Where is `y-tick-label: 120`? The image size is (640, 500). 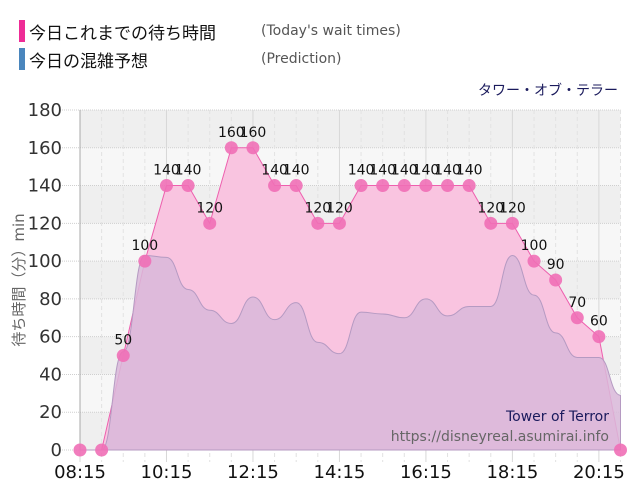
y-tick-label: 120 is located at coordinates (45, 223).